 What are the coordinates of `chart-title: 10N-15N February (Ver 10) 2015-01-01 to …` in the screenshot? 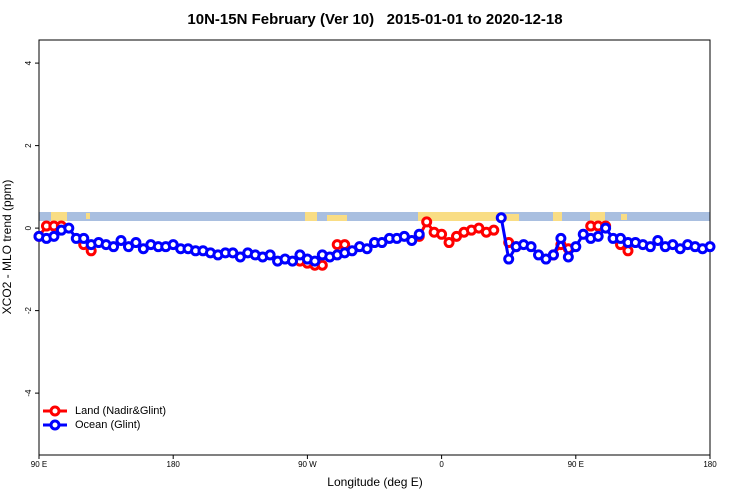 It's located at (374, 19).